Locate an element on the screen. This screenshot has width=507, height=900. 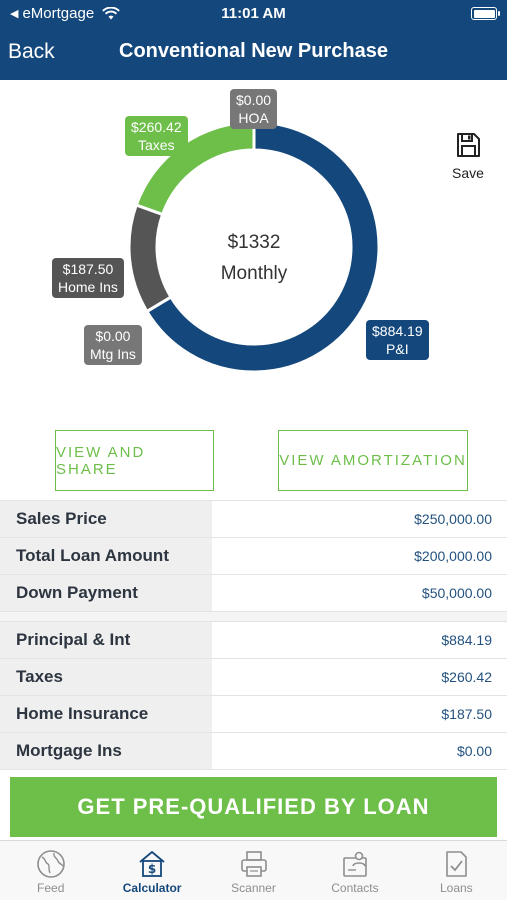
section-divider is located at coordinates (253, 616).